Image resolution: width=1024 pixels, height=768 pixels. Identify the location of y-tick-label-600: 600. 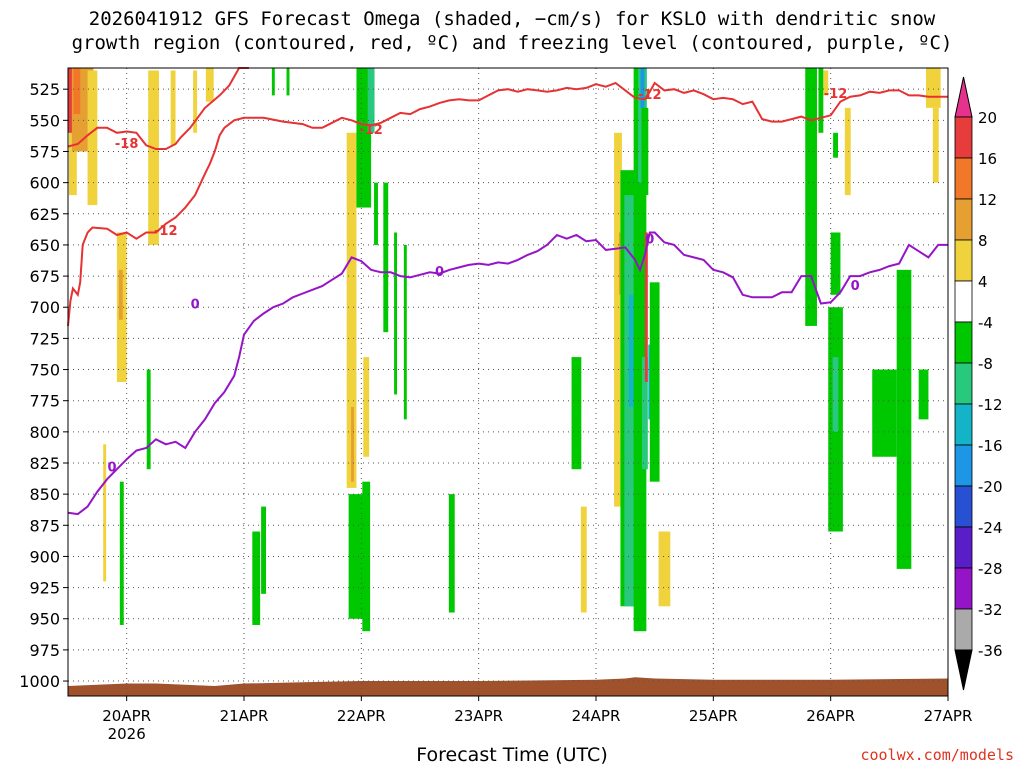
(44, 183).